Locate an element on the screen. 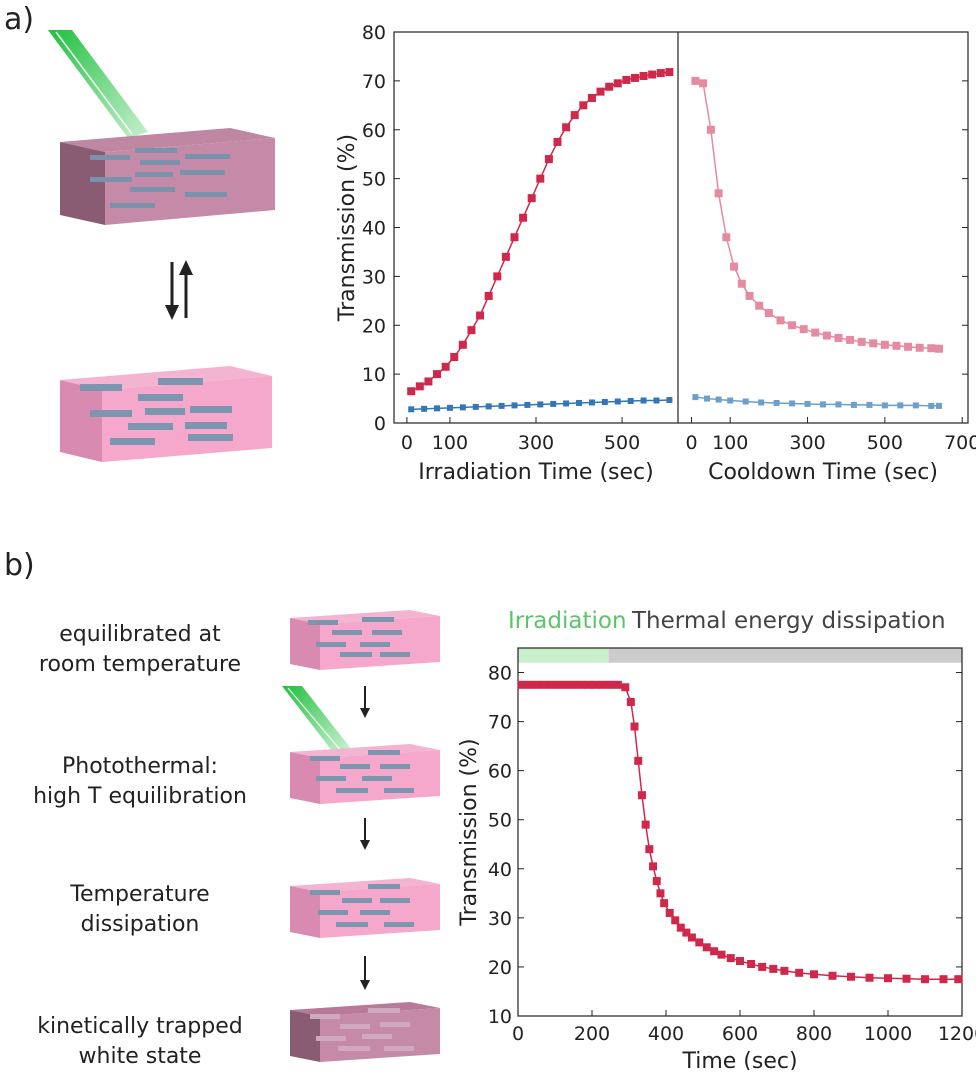 Image resolution: width=980 pixels, height=1080 pixels. step-2-line1: Photothermal: is located at coordinates (140, 766).